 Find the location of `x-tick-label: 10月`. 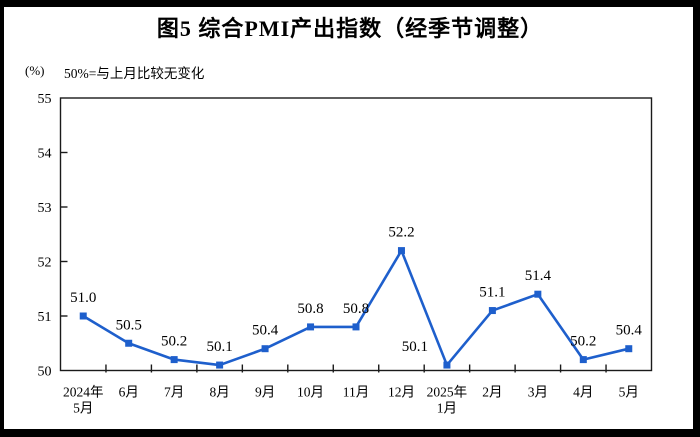

x-tick-label: 10月 is located at coordinates (310, 392).